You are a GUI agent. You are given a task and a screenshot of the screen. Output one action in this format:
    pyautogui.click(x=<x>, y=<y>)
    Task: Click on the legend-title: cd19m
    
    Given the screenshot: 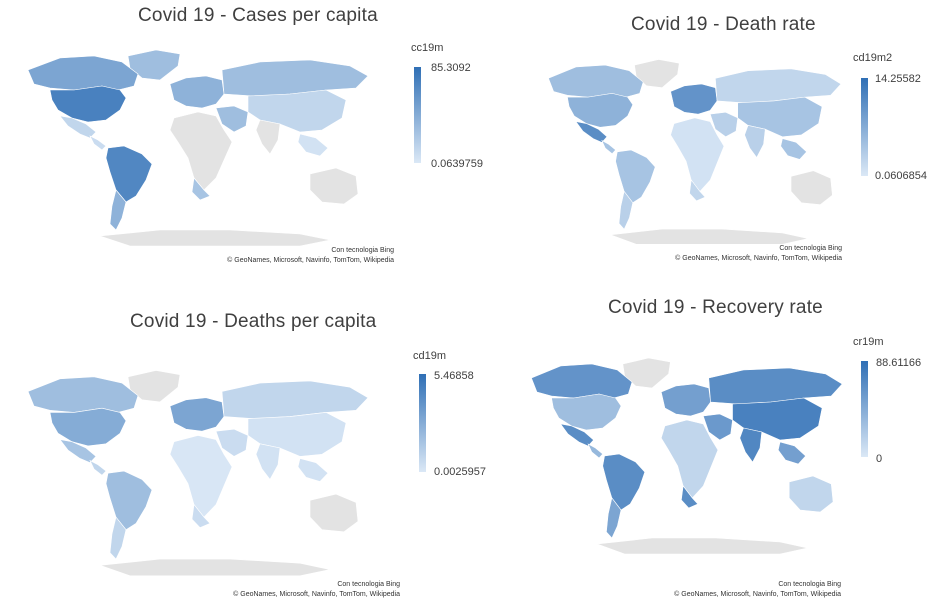 What is the action you would take?
    pyautogui.click(x=430, y=356)
    